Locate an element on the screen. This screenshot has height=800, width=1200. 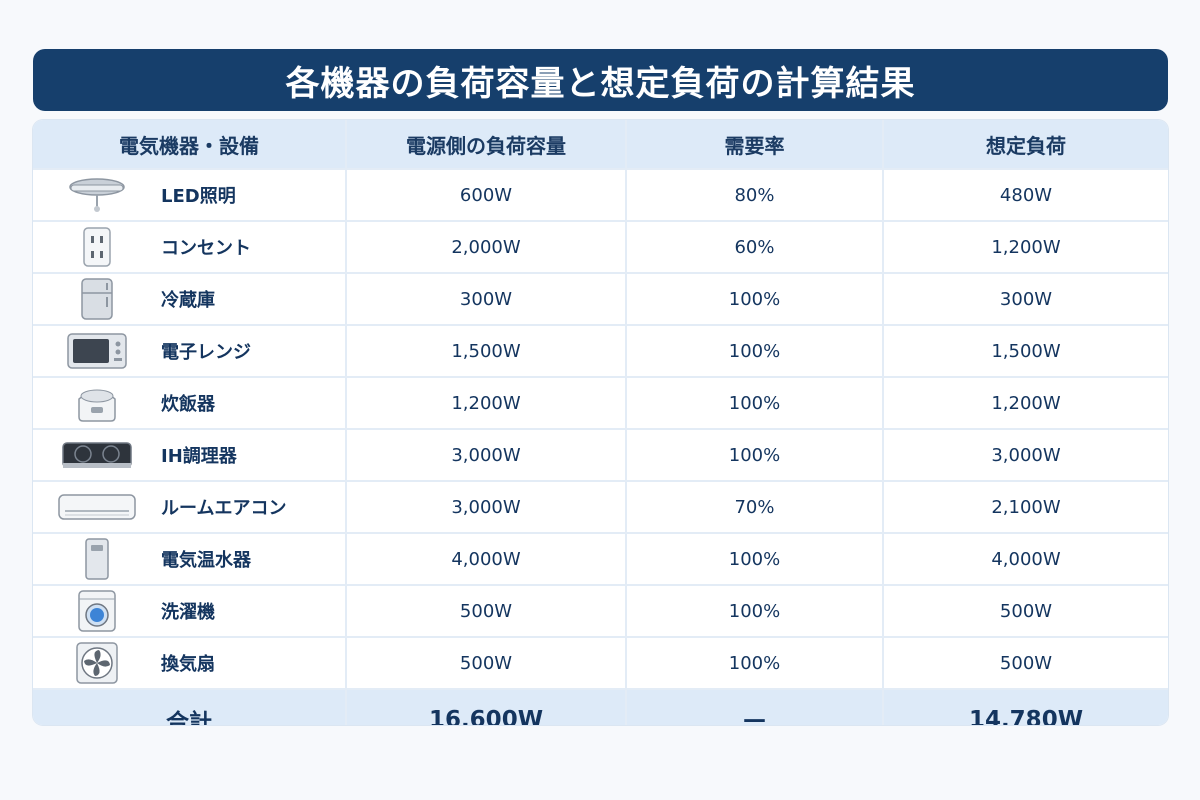
device-label: 冷蔵庫 is located at coordinates (188, 300).